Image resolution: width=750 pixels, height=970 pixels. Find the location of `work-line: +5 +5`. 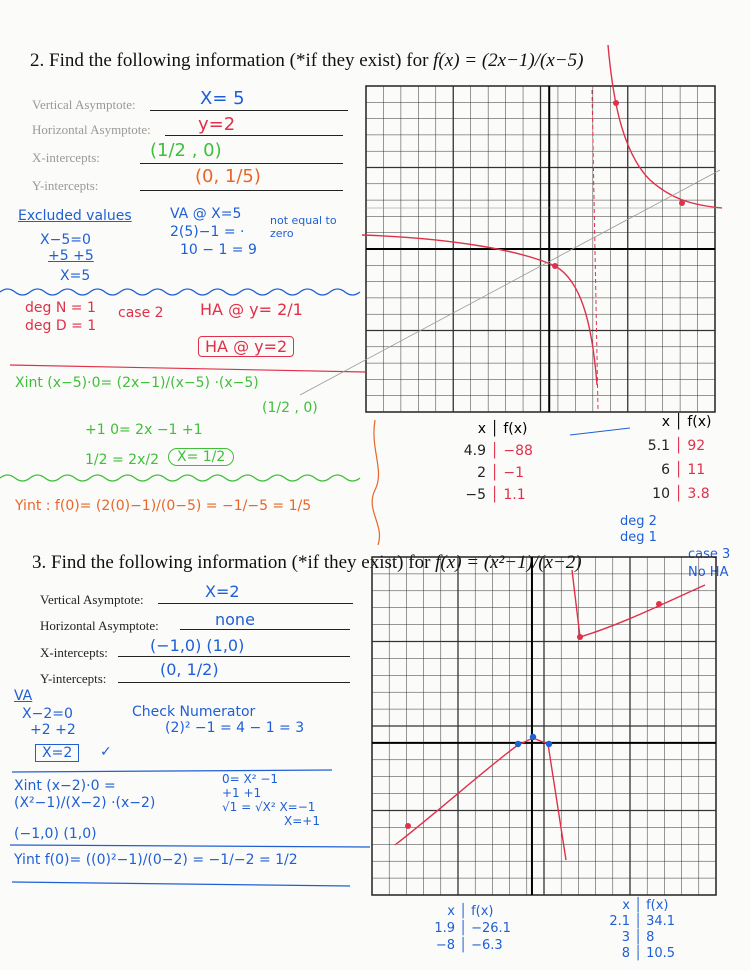

work-line: +5 +5 is located at coordinates (71, 256).